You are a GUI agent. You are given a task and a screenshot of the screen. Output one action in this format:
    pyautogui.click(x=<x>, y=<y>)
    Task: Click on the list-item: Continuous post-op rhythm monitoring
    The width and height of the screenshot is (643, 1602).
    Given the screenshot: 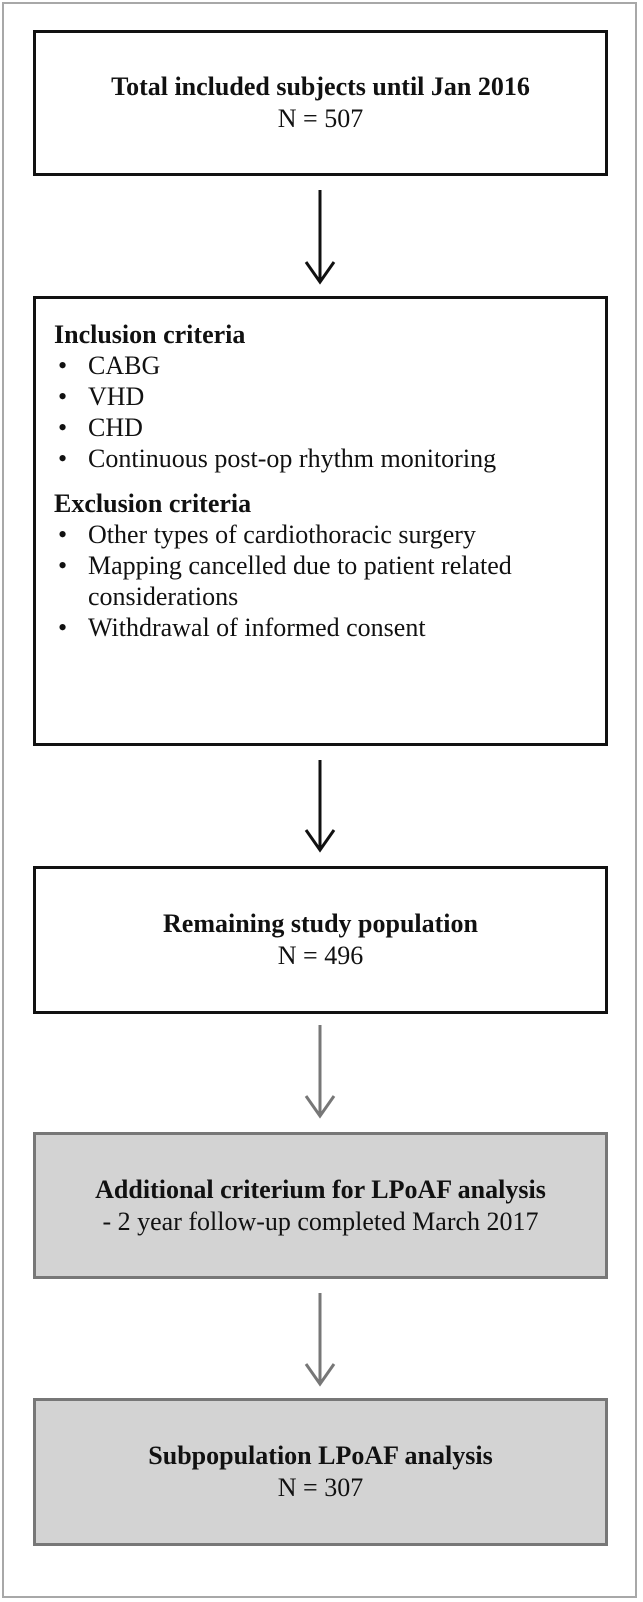 What is the action you would take?
    pyautogui.click(x=329, y=458)
    